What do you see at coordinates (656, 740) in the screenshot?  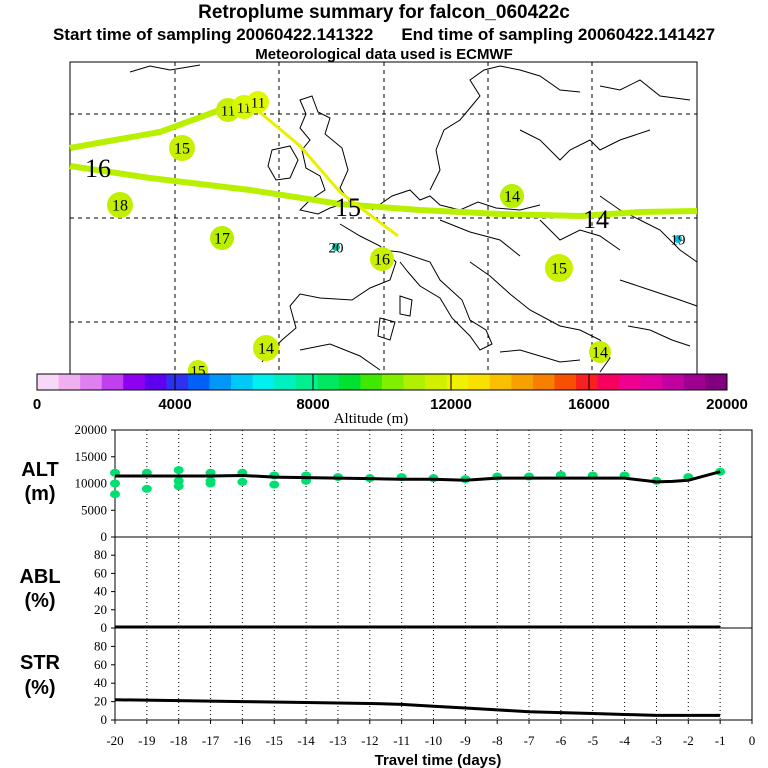 I see `x-tick-label: -3` at bounding box center [656, 740].